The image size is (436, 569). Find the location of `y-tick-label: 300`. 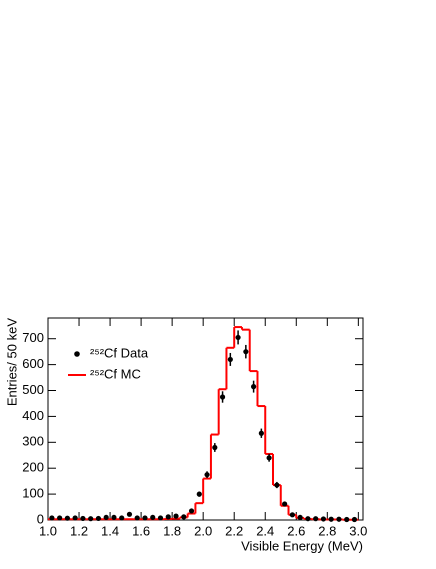

y-tick-label: 300 is located at coordinates (33, 441).